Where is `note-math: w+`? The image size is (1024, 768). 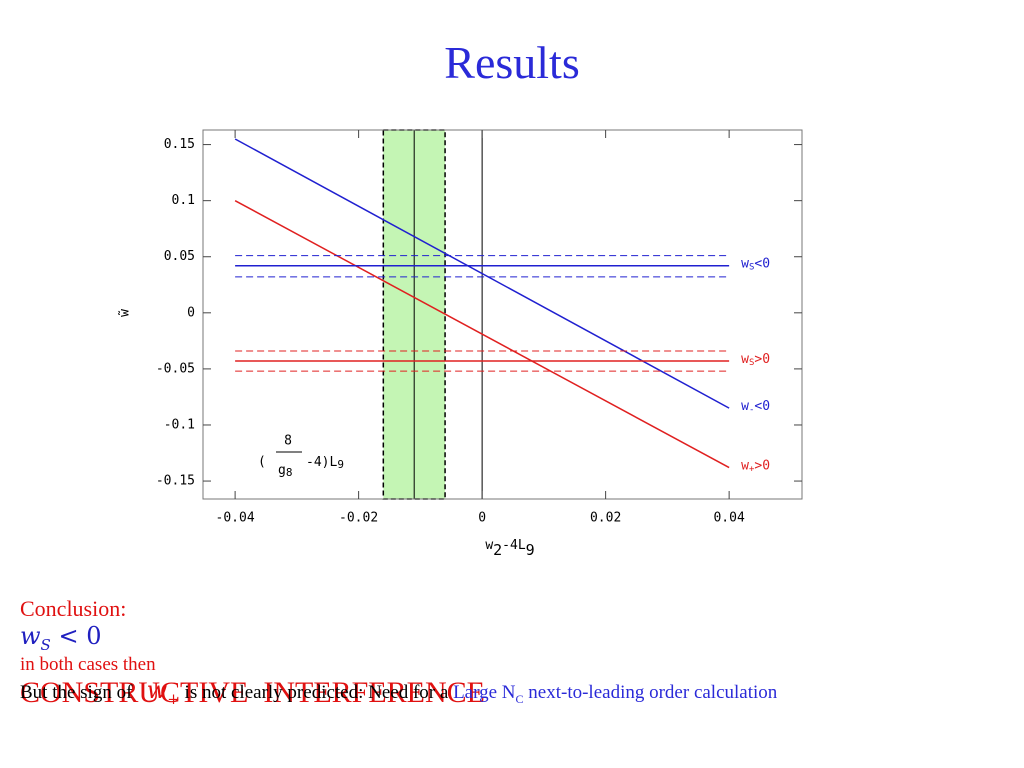 note-math: w+ is located at coordinates (163, 692).